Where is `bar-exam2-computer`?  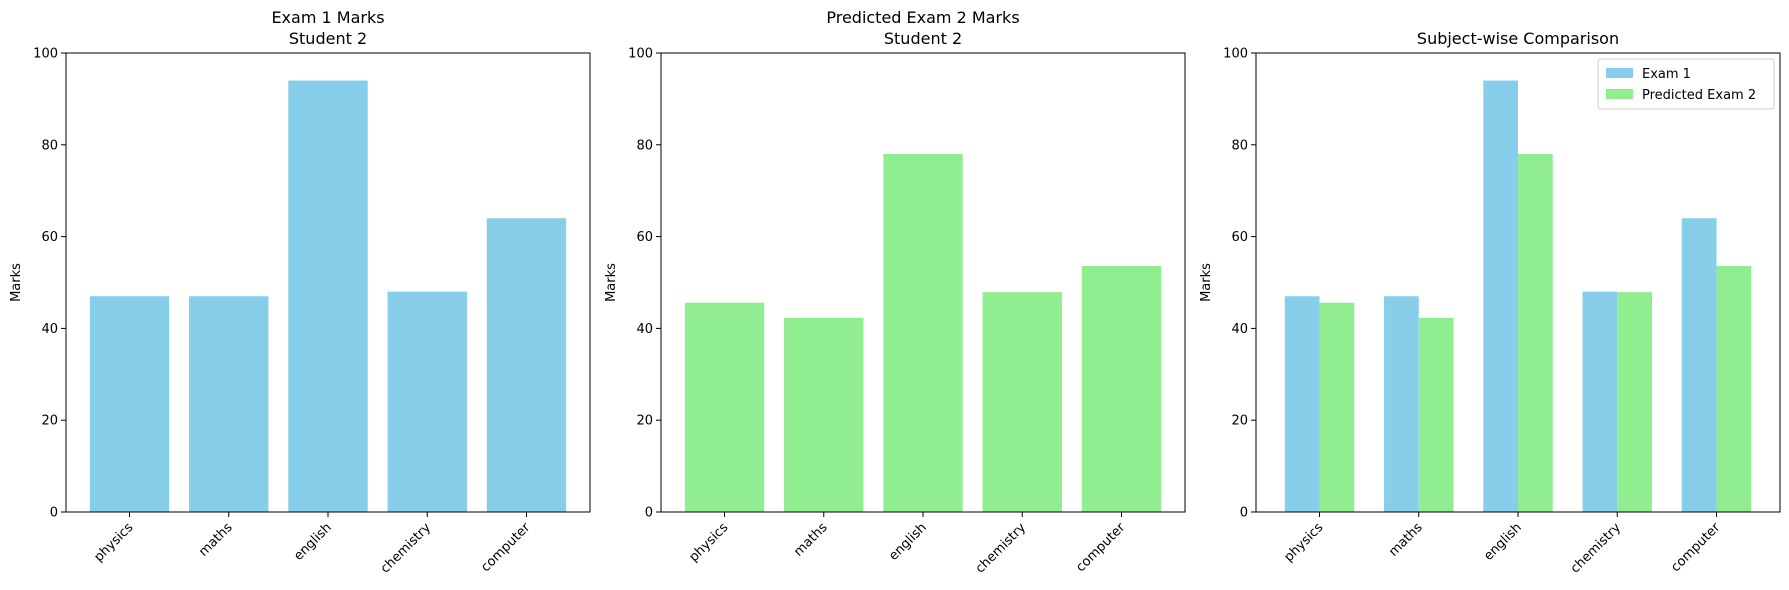
bar-exam2-computer is located at coordinates (1734, 388).